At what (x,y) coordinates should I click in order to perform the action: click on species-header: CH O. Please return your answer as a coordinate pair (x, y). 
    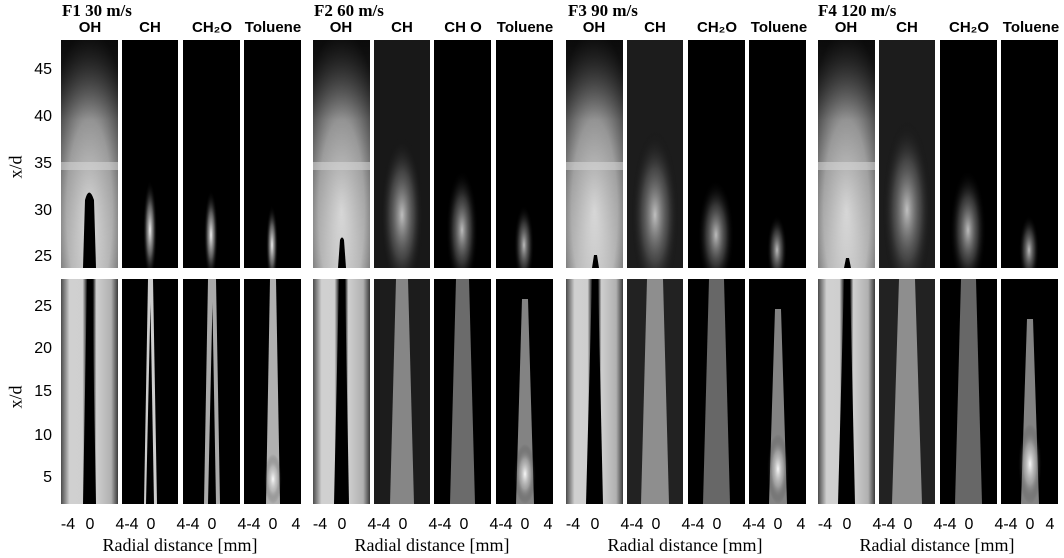
    Looking at the image, I should click on (463, 27).